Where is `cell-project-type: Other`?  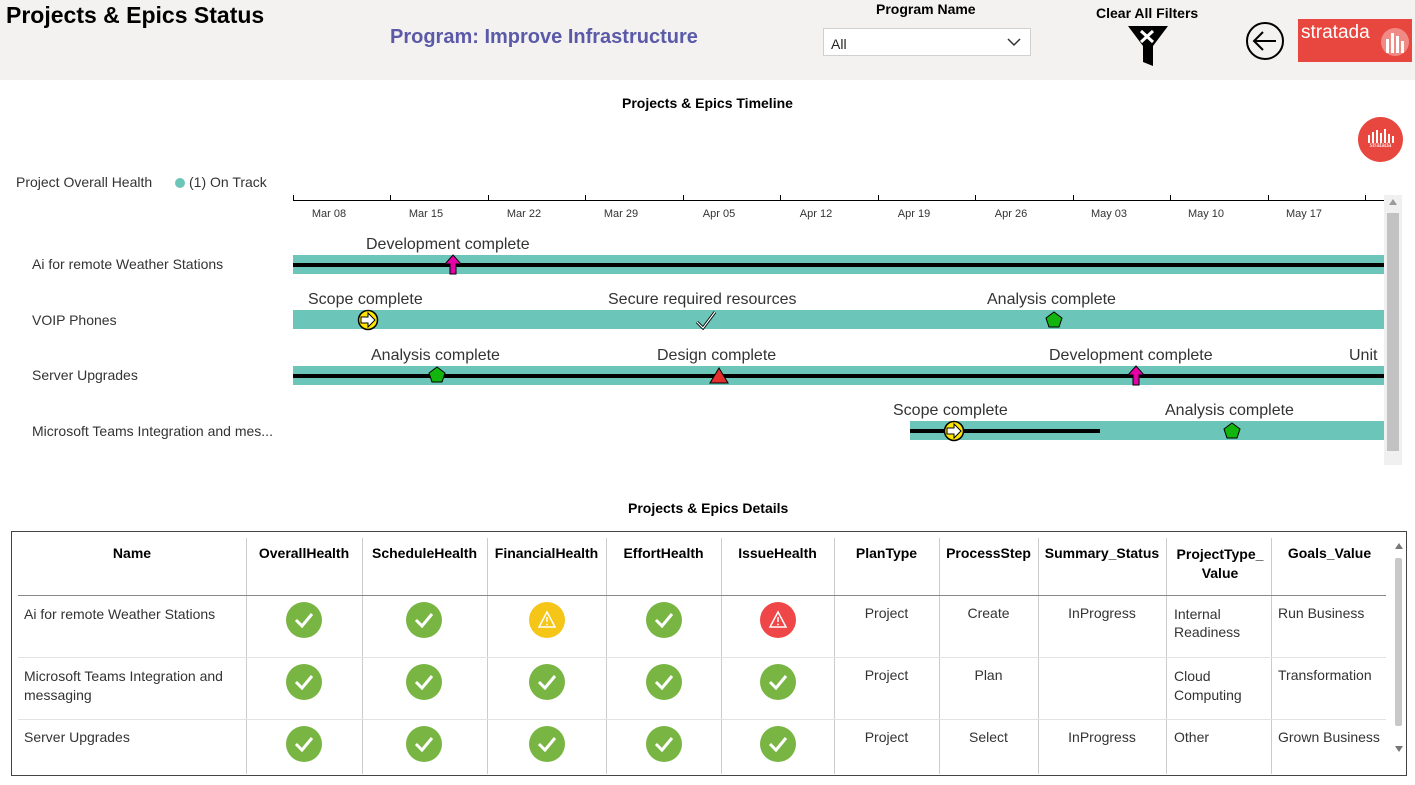 cell-project-type: Other is located at coordinates (1192, 737).